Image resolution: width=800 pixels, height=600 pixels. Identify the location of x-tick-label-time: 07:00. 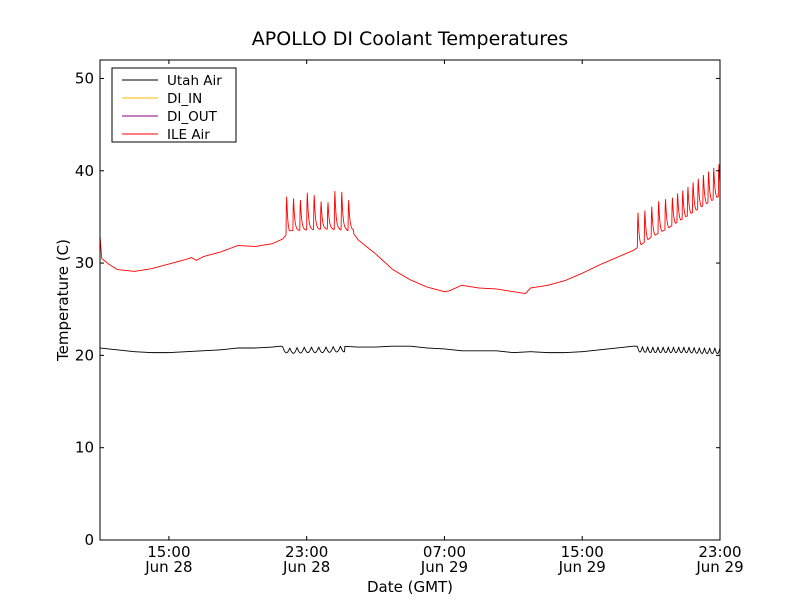
(444, 552).